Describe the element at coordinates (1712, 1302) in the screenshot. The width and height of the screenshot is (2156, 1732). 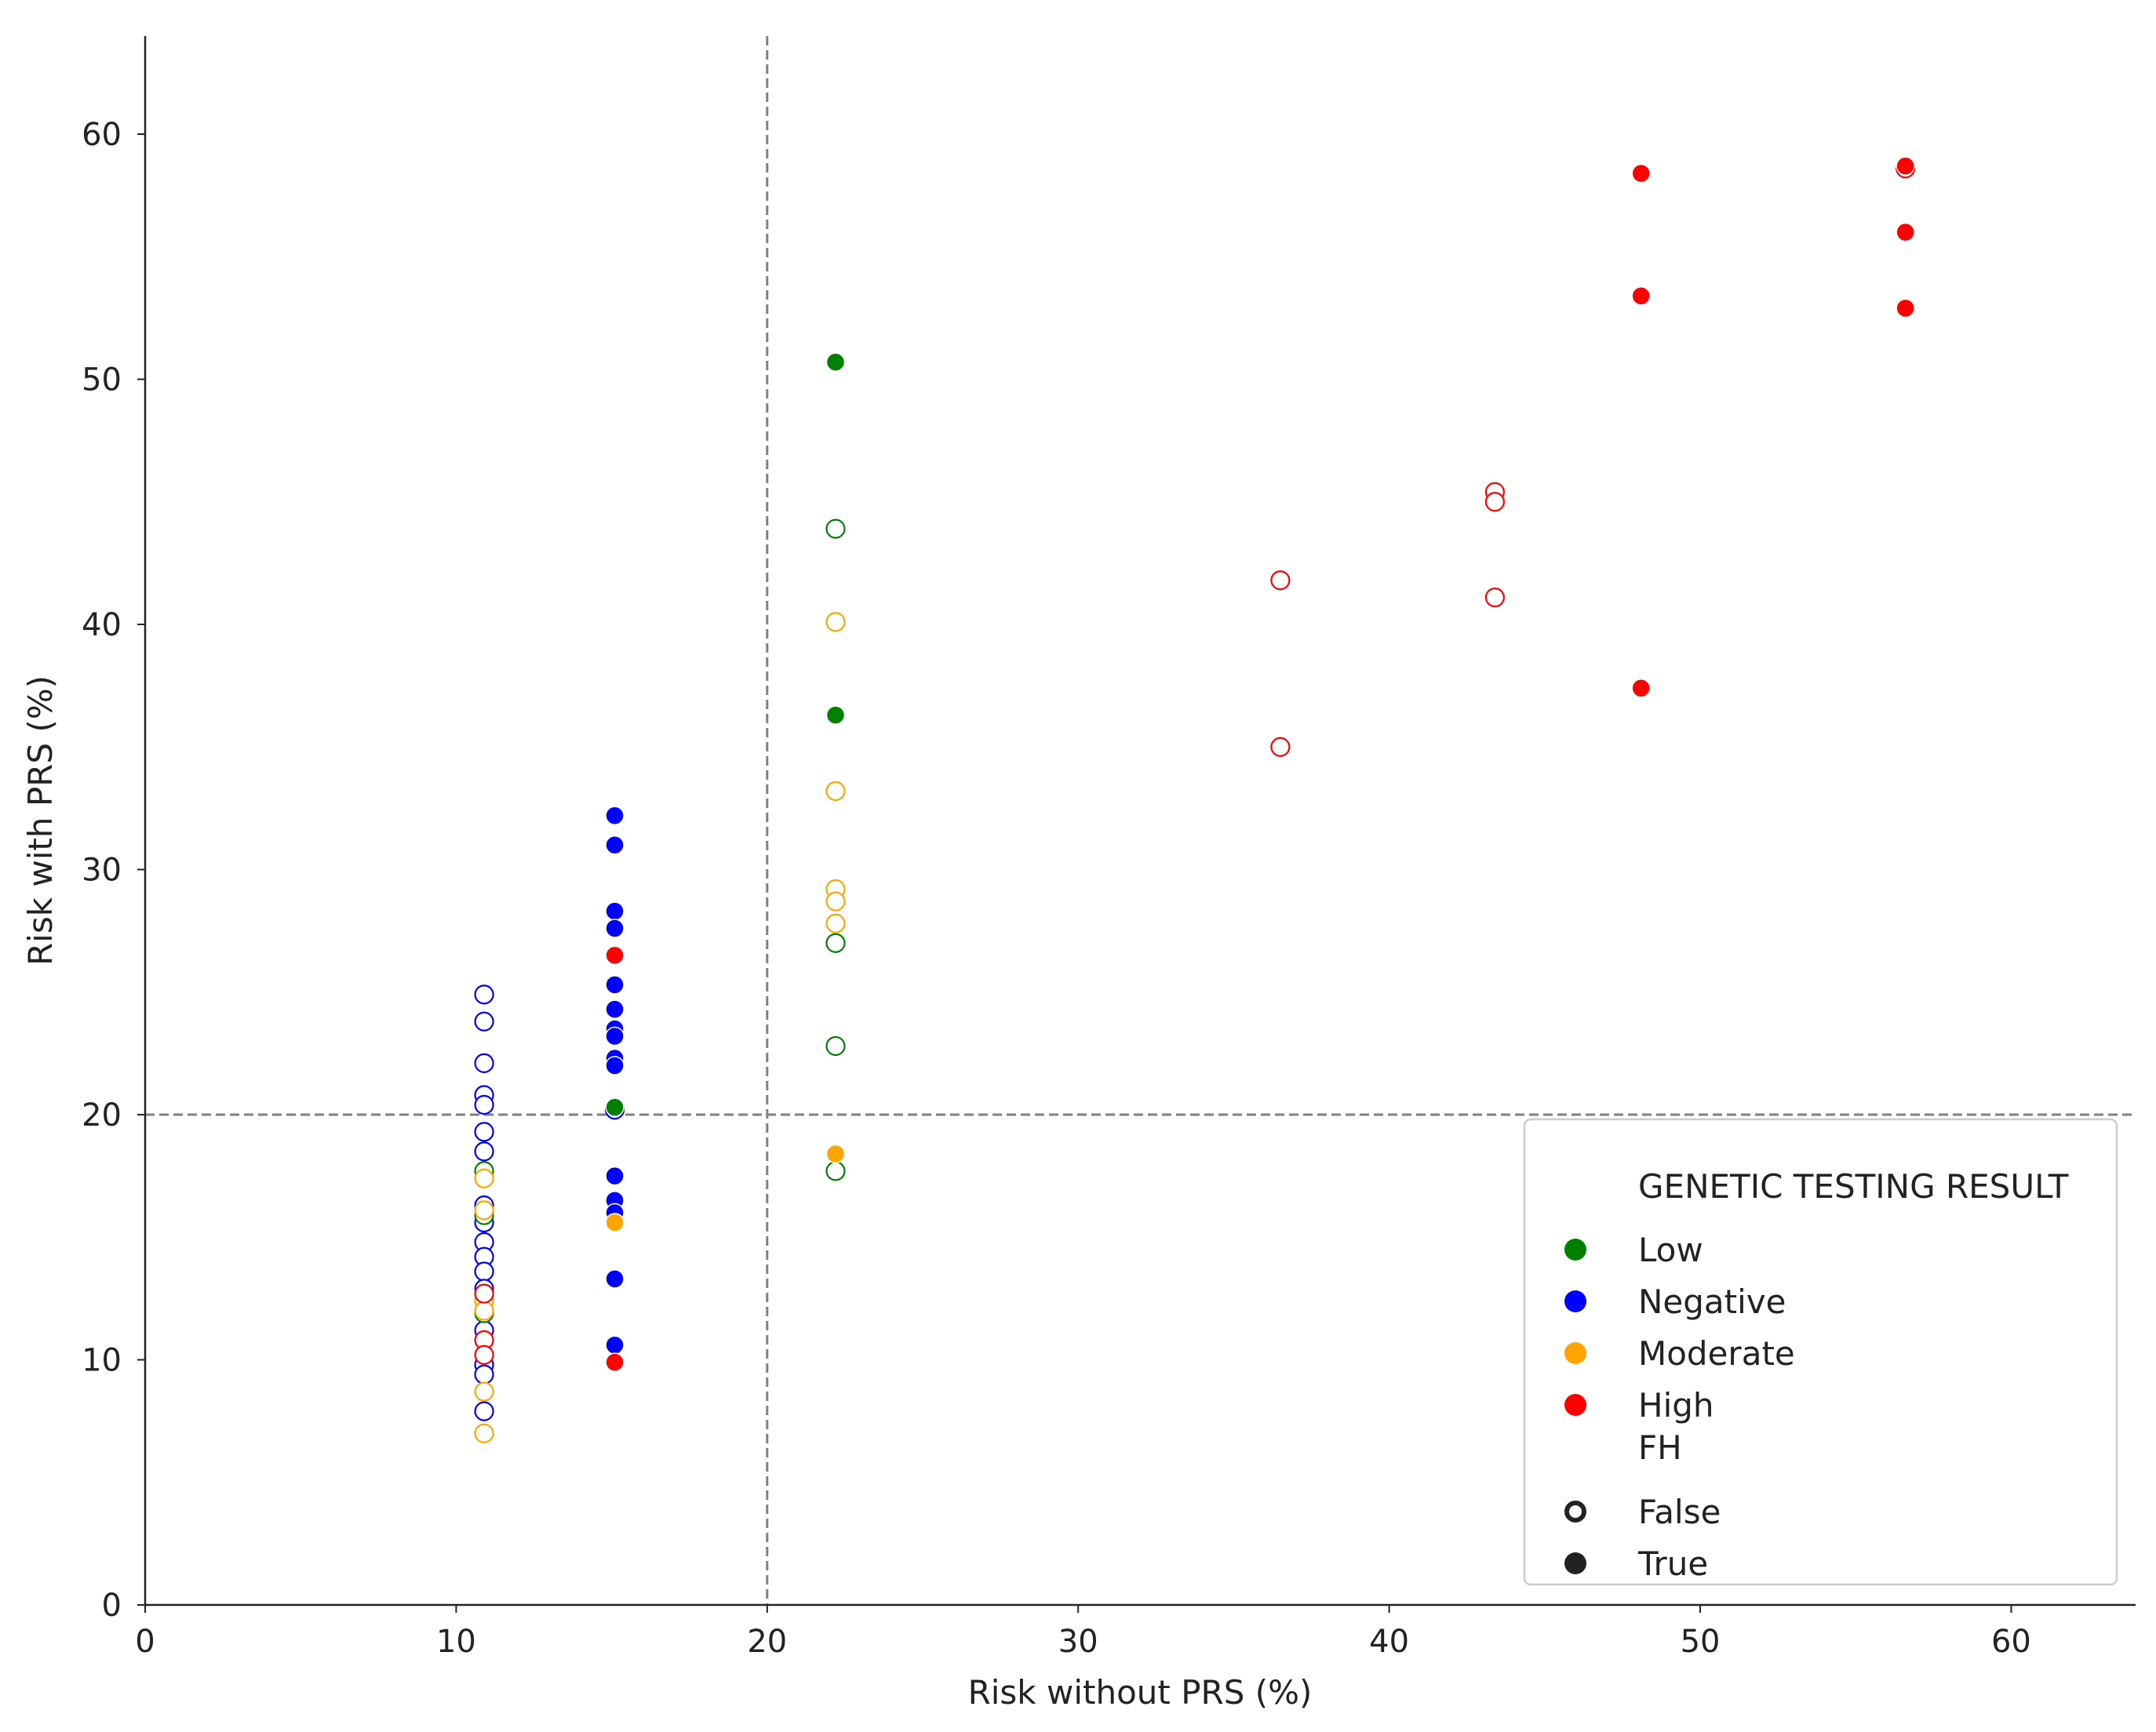
I see `legend-label-negative: Negative` at that location.